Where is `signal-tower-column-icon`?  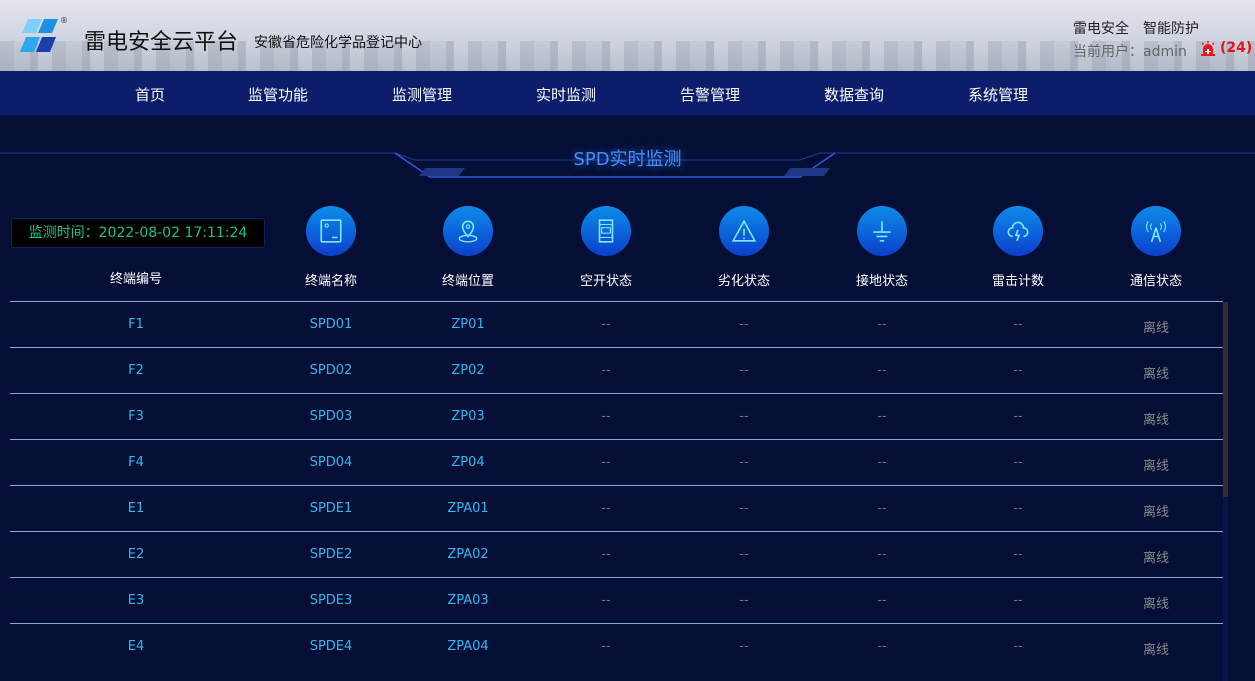 signal-tower-column-icon is located at coordinates (1156, 231).